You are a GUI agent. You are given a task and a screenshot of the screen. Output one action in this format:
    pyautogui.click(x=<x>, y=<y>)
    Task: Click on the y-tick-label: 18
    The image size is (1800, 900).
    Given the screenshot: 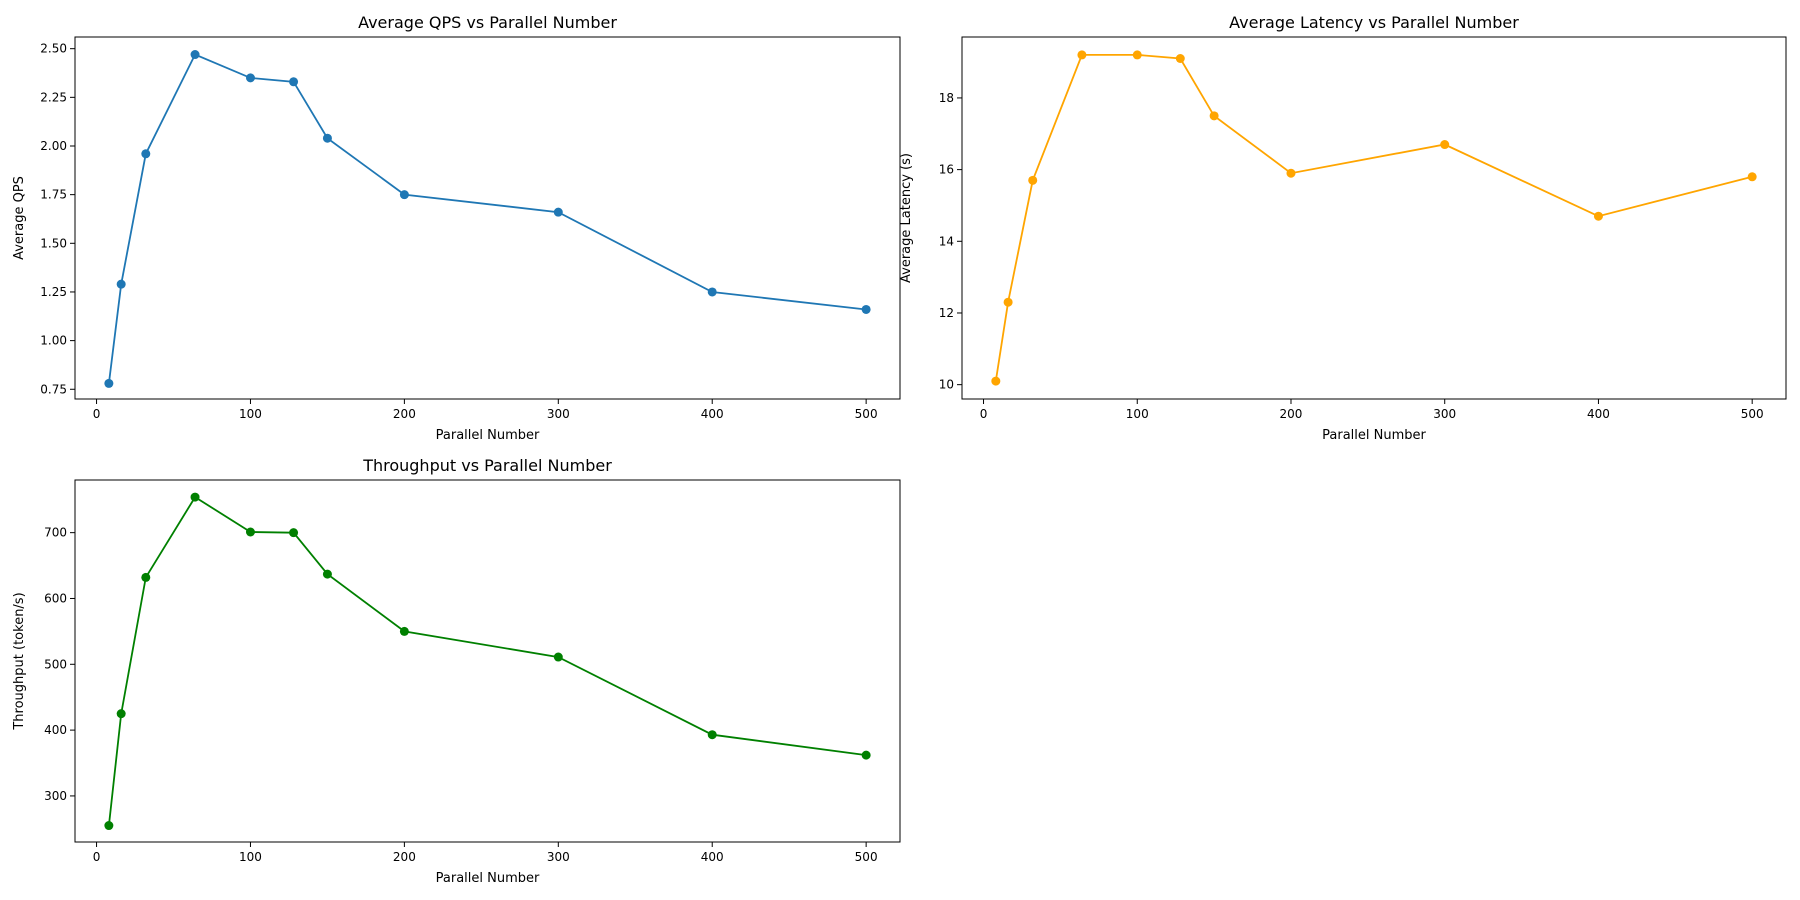 What is the action you would take?
    pyautogui.click(x=946, y=98)
    